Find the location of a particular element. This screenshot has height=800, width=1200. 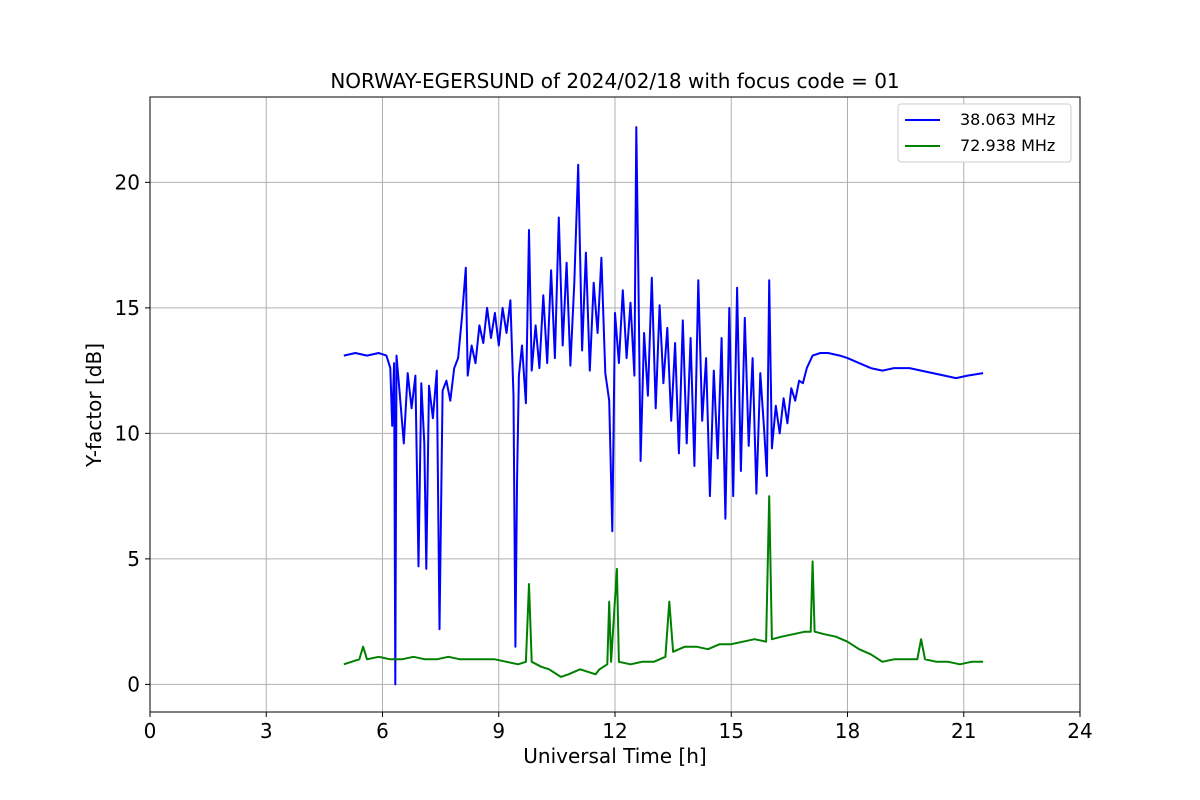

y-tick-label: 15 is located at coordinates (127, 308).